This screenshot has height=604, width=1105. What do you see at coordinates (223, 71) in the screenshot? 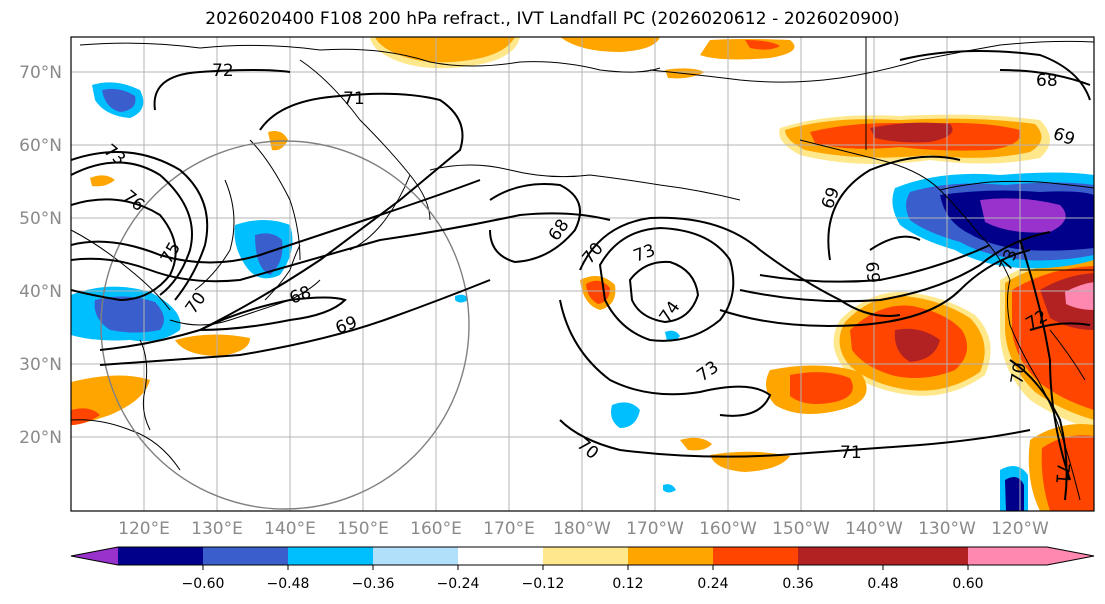
I see `contour-label: 72` at bounding box center [223, 71].